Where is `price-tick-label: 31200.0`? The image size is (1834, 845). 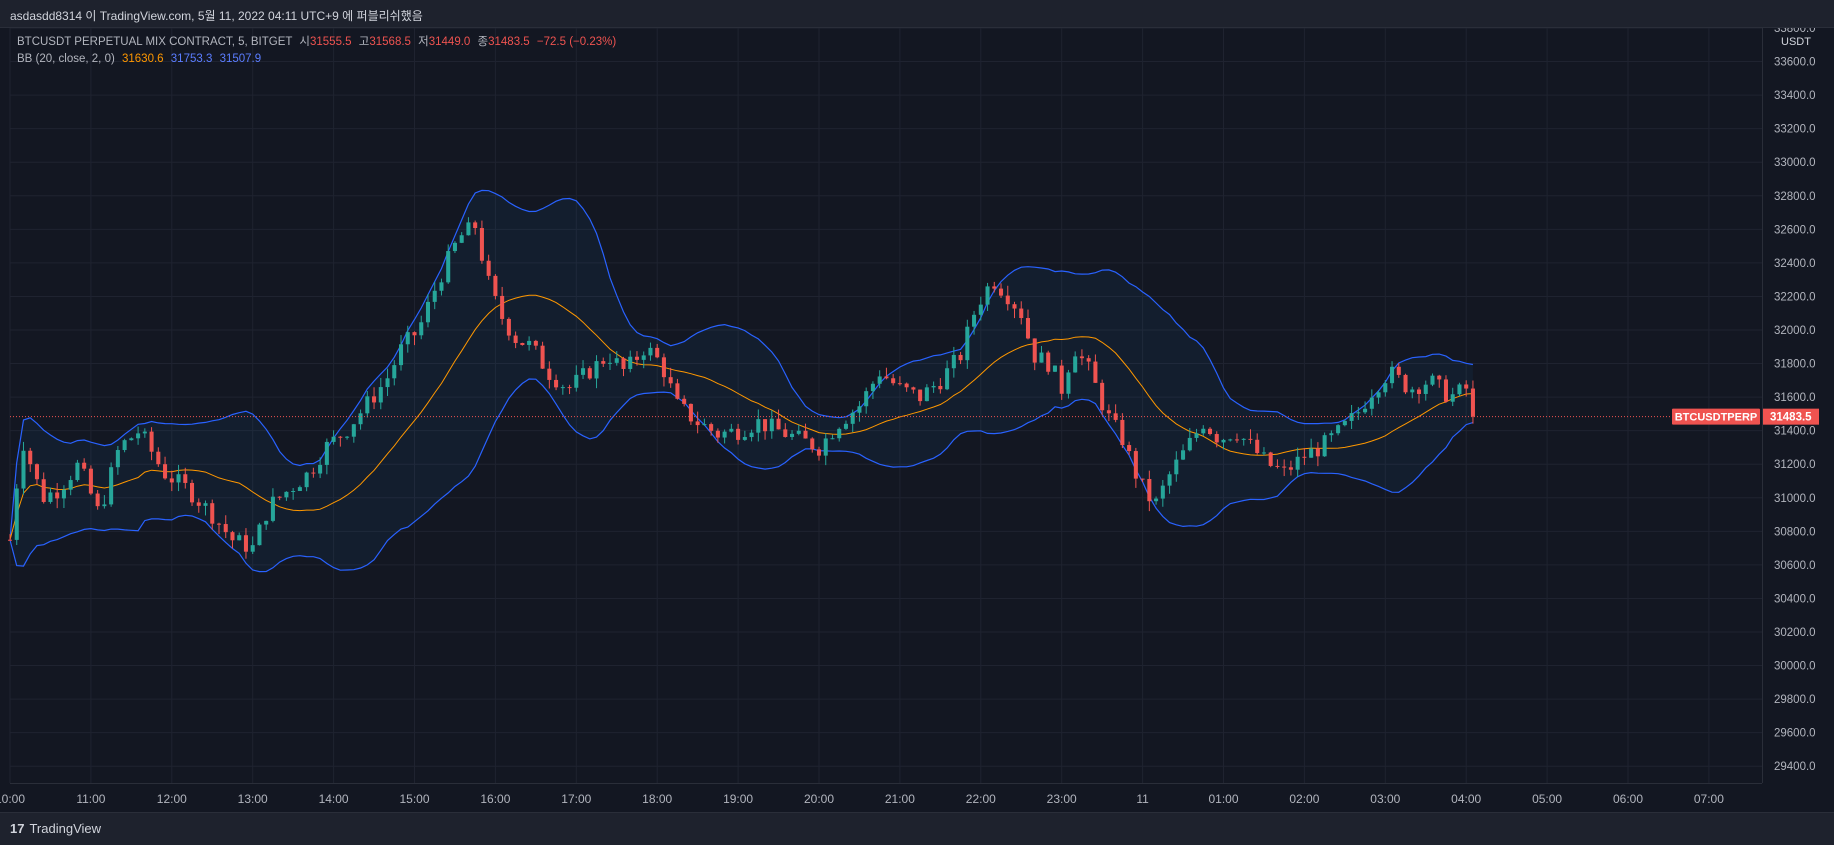
price-tick-label: 31200.0 is located at coordinates (1795, 465).